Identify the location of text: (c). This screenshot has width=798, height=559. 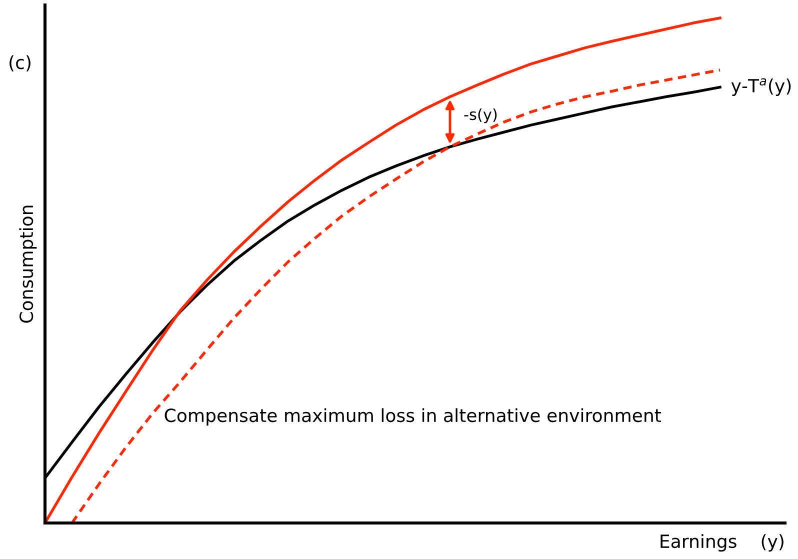
(20, 63).